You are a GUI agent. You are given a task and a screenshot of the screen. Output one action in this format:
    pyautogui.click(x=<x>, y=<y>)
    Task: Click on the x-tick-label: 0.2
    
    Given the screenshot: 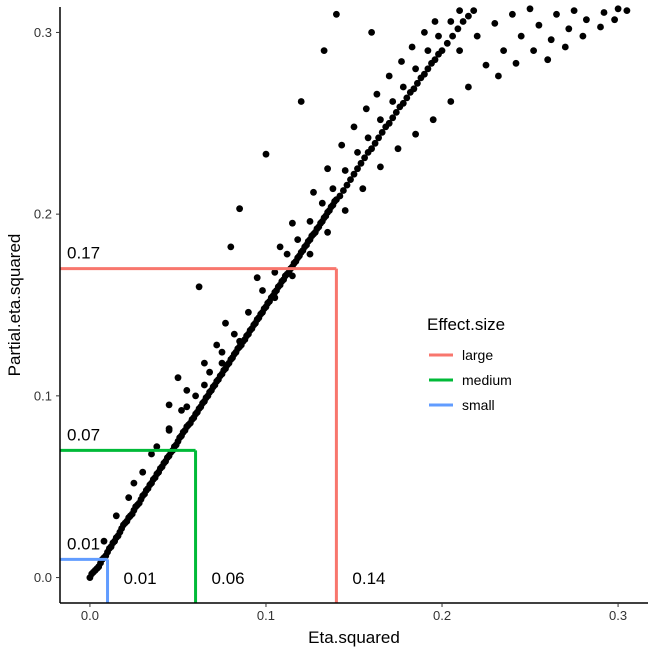 What is the action you would take?
    pyautogui.click(x=442, y=615)
    